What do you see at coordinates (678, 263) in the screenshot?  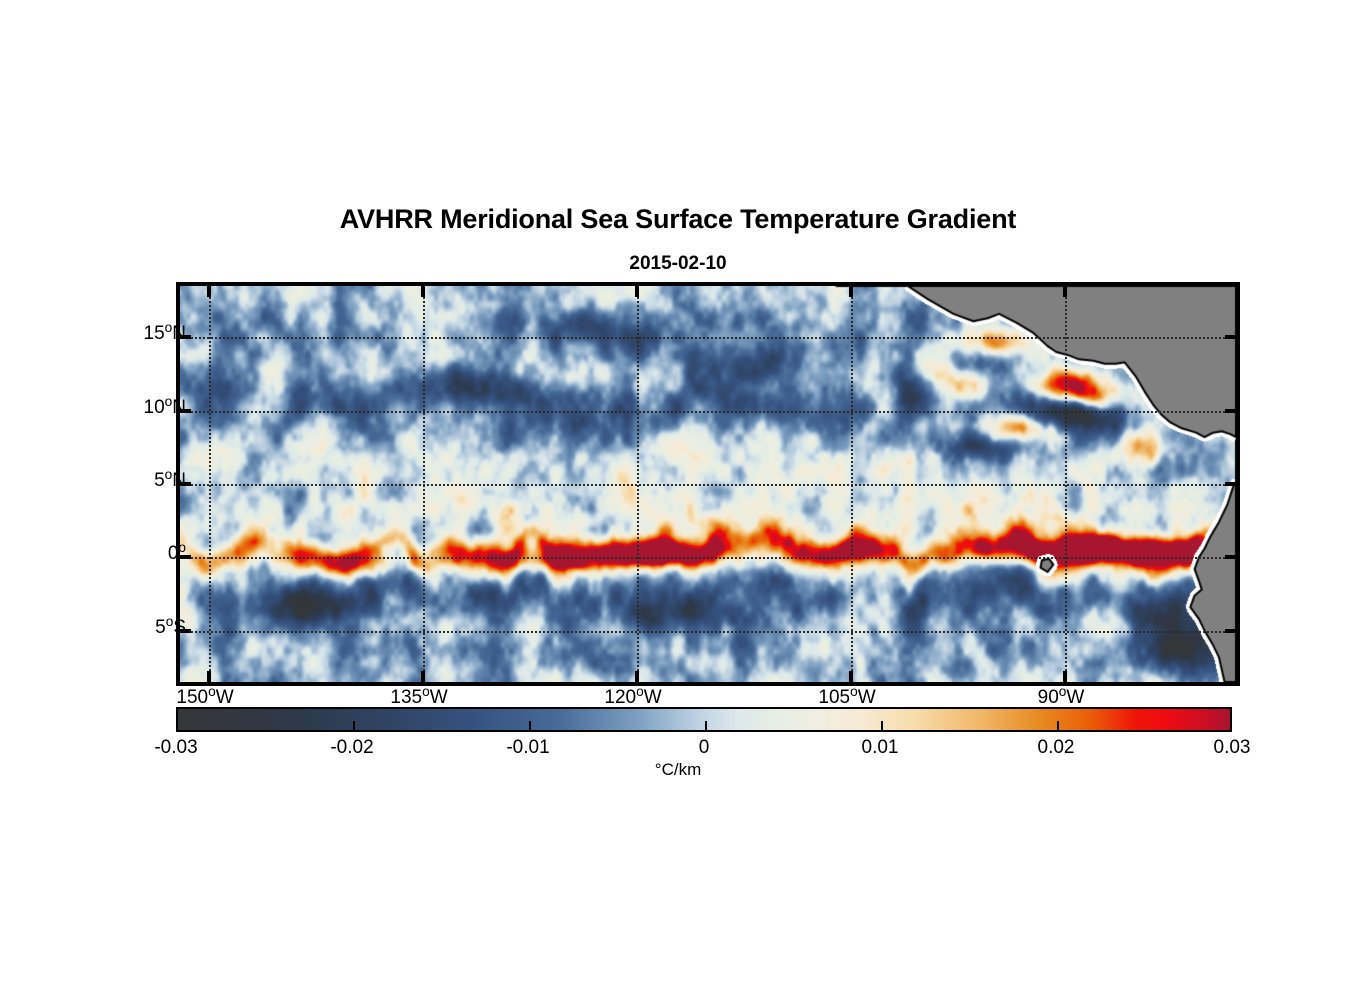 I see `figure-subtitle: 2015-02-10` at bounding box center [678, 263].